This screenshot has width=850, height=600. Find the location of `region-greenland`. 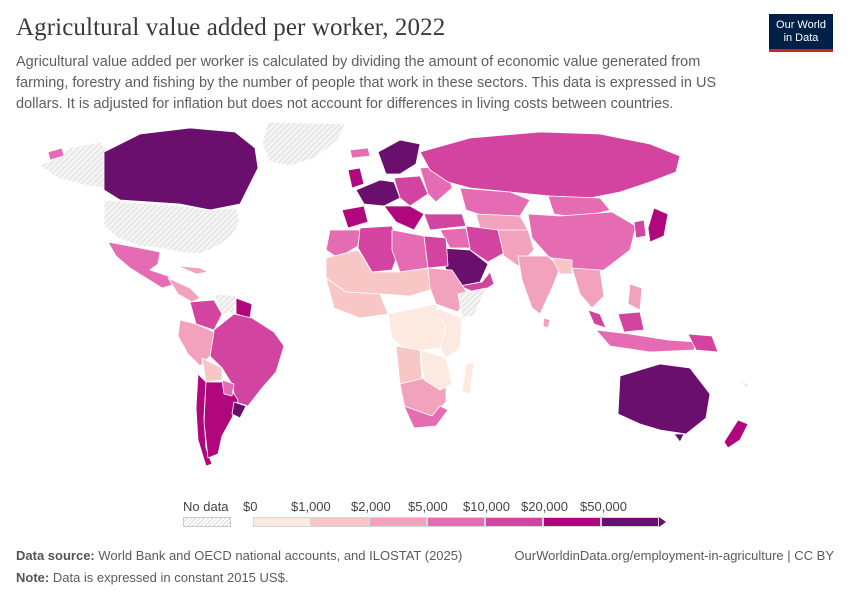

region-greenland is located at coordinates (303, 144).